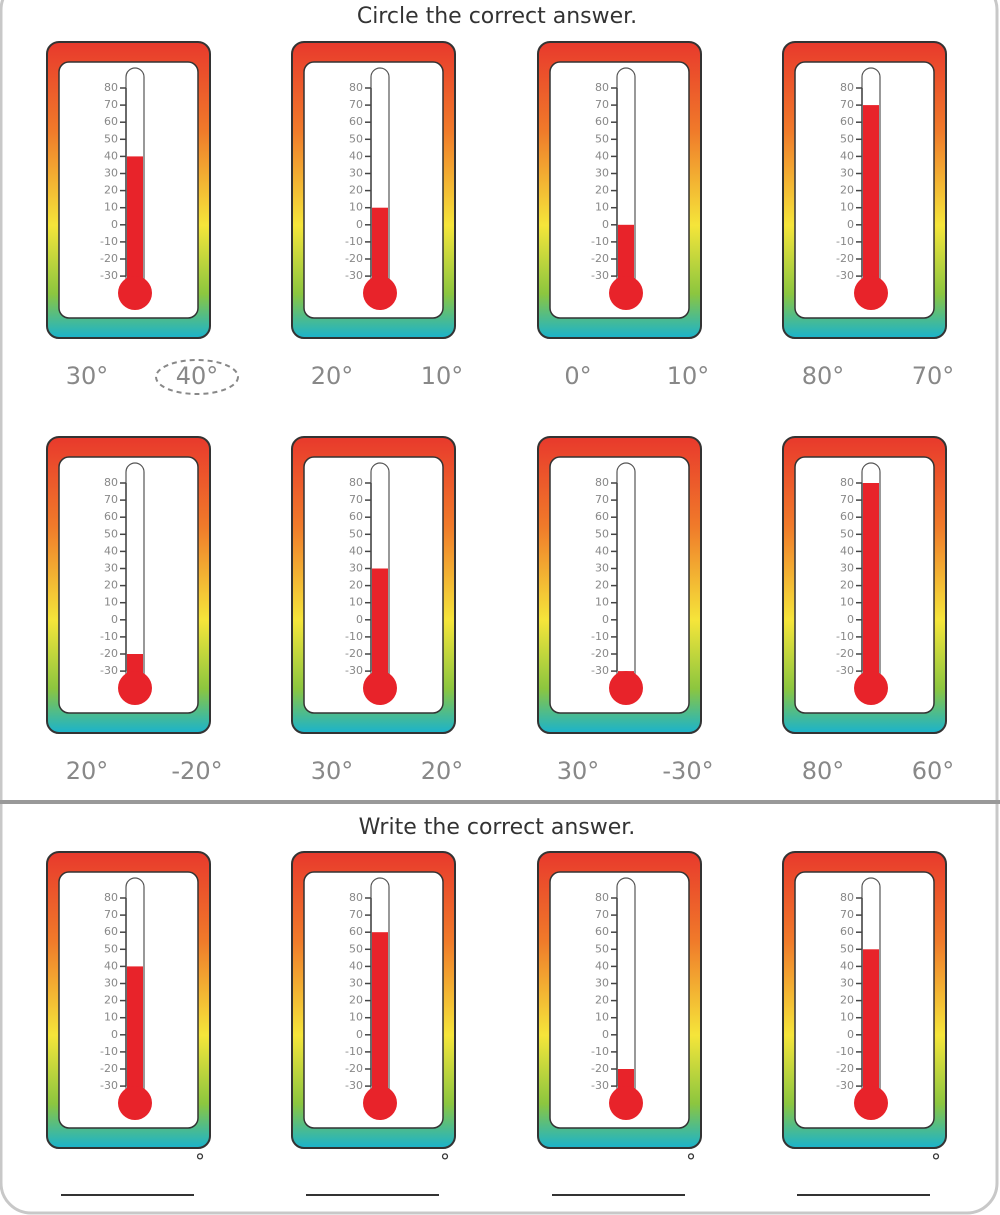 The width and height of the screenshot is (1000, 1215). I want to click on answer-option: 0°, so click(577, 376).